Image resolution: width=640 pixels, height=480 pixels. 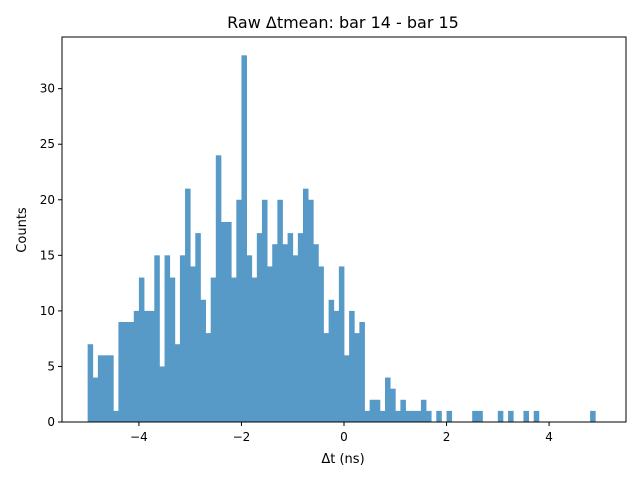 I want to click on y-tick-label: 30, so click(x=47, y=89).